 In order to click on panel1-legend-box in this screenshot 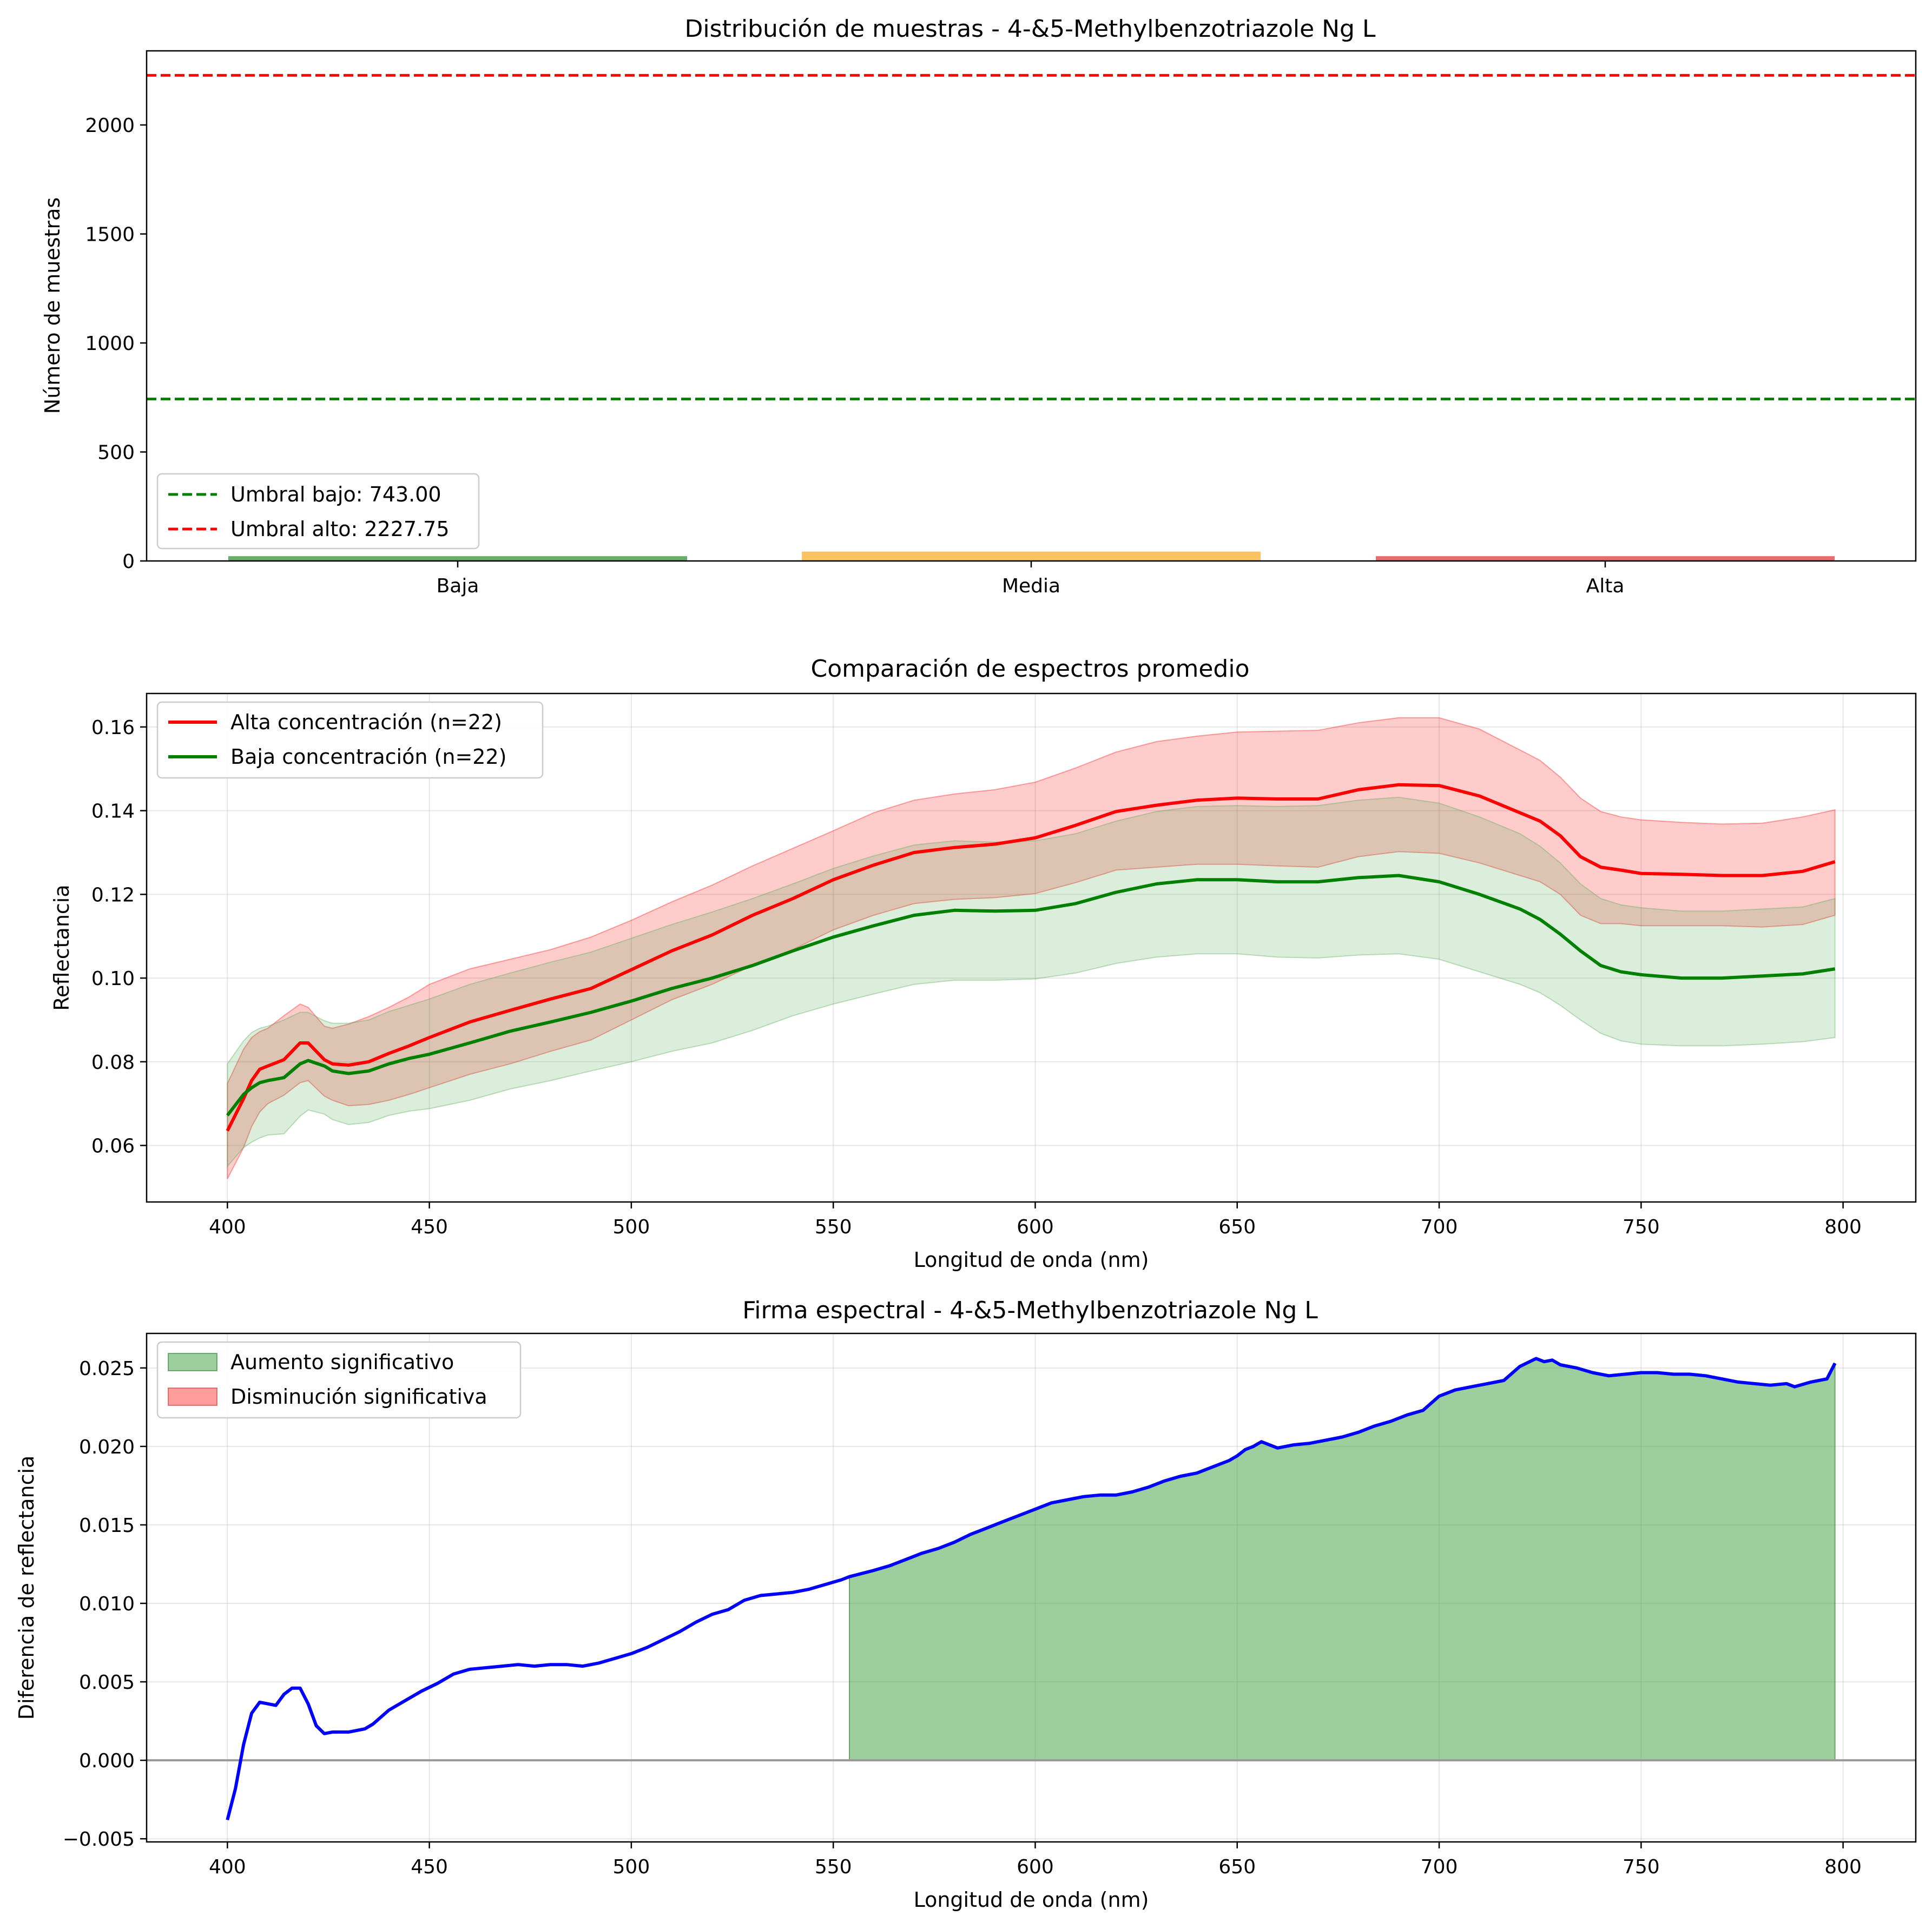, I will do `click(318, 511)`.